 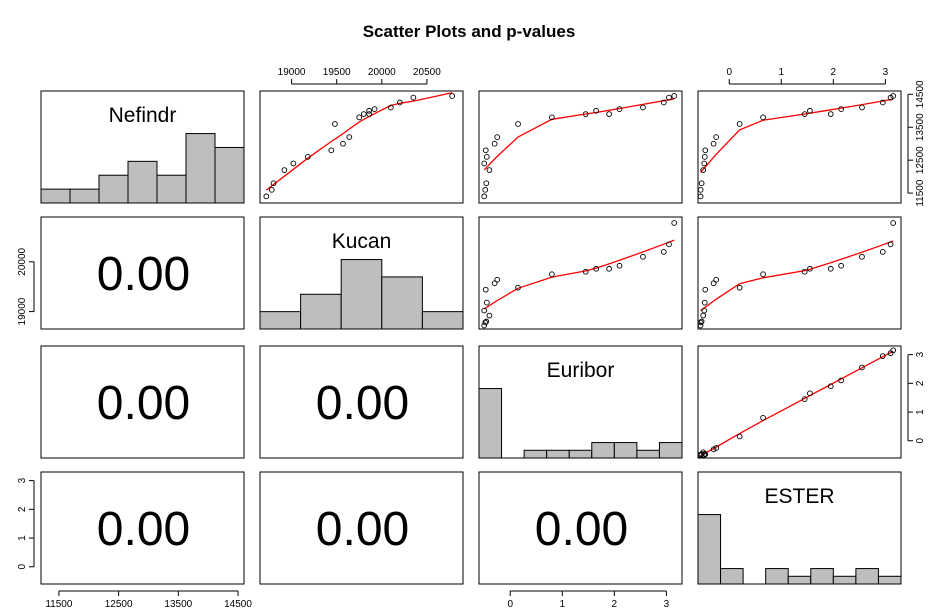 I want to click on axis-bottom-nefindr: 11500 12500 13500 14500, so click(x=148, y=600).